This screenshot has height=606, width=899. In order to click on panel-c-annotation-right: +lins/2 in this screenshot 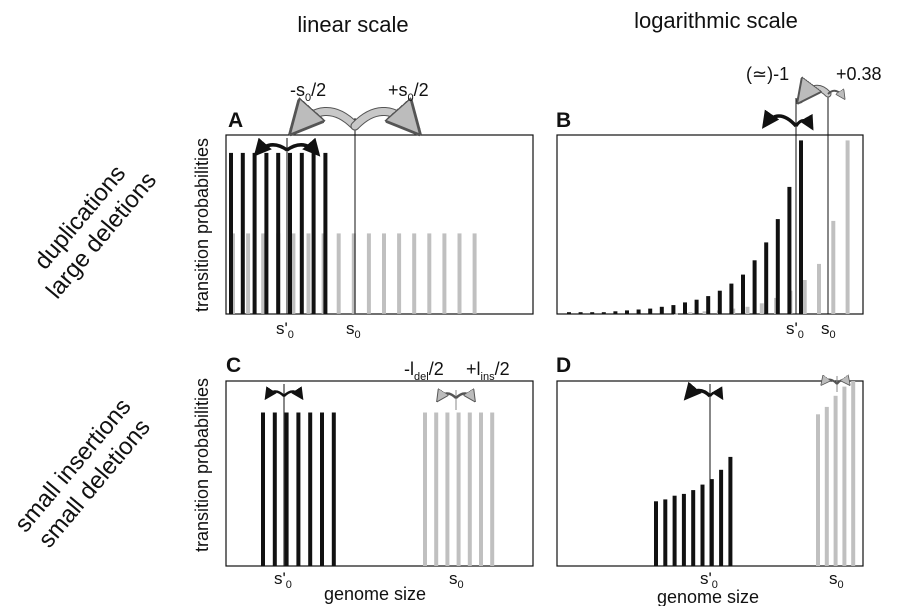, I will do `click(488, 371)`.